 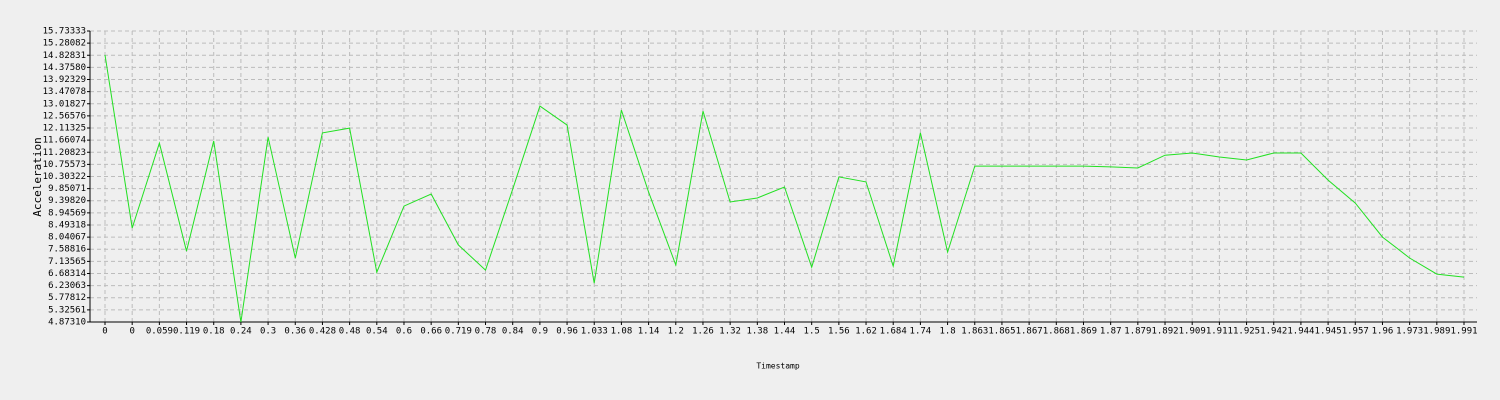 I want to click on y-tick-label: 10.75573, so click(x=64, y=165).